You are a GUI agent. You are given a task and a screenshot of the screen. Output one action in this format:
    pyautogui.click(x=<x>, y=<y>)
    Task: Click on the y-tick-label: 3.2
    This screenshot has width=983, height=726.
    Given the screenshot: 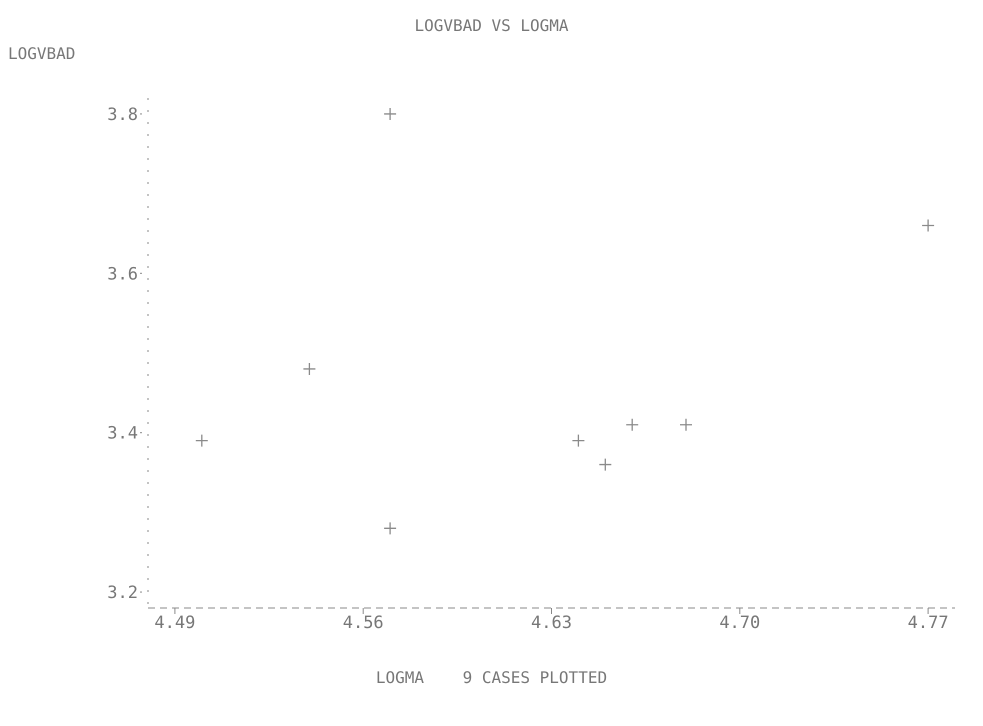 What is the action you would take?
    pyautogui.click(x=122, y=593)
    